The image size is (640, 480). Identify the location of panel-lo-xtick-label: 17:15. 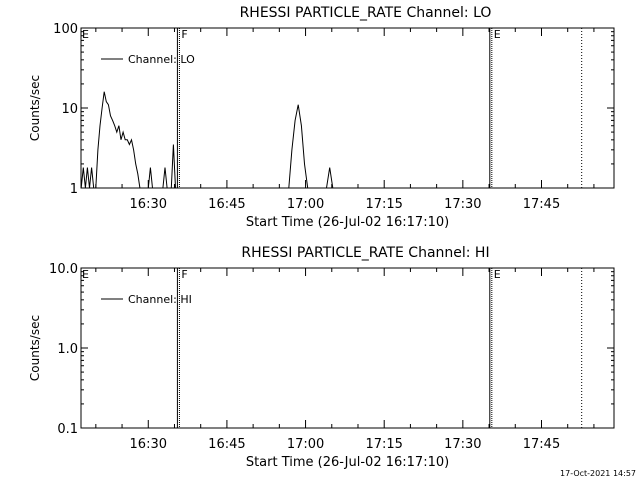
(383, 204).